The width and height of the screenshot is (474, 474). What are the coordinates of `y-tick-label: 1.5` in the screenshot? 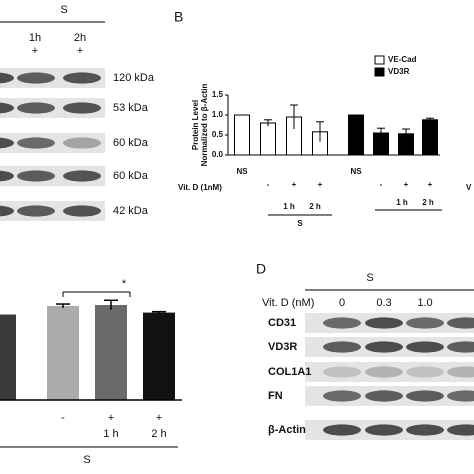 It's located at (218, 94).